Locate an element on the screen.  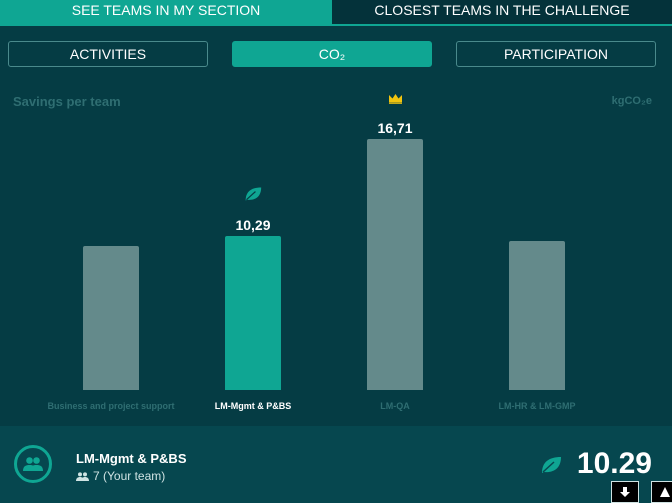
category-label-lm-mgmt-p-bs: LM-Mgmt & P&BS is located at coordinates (253, 406).